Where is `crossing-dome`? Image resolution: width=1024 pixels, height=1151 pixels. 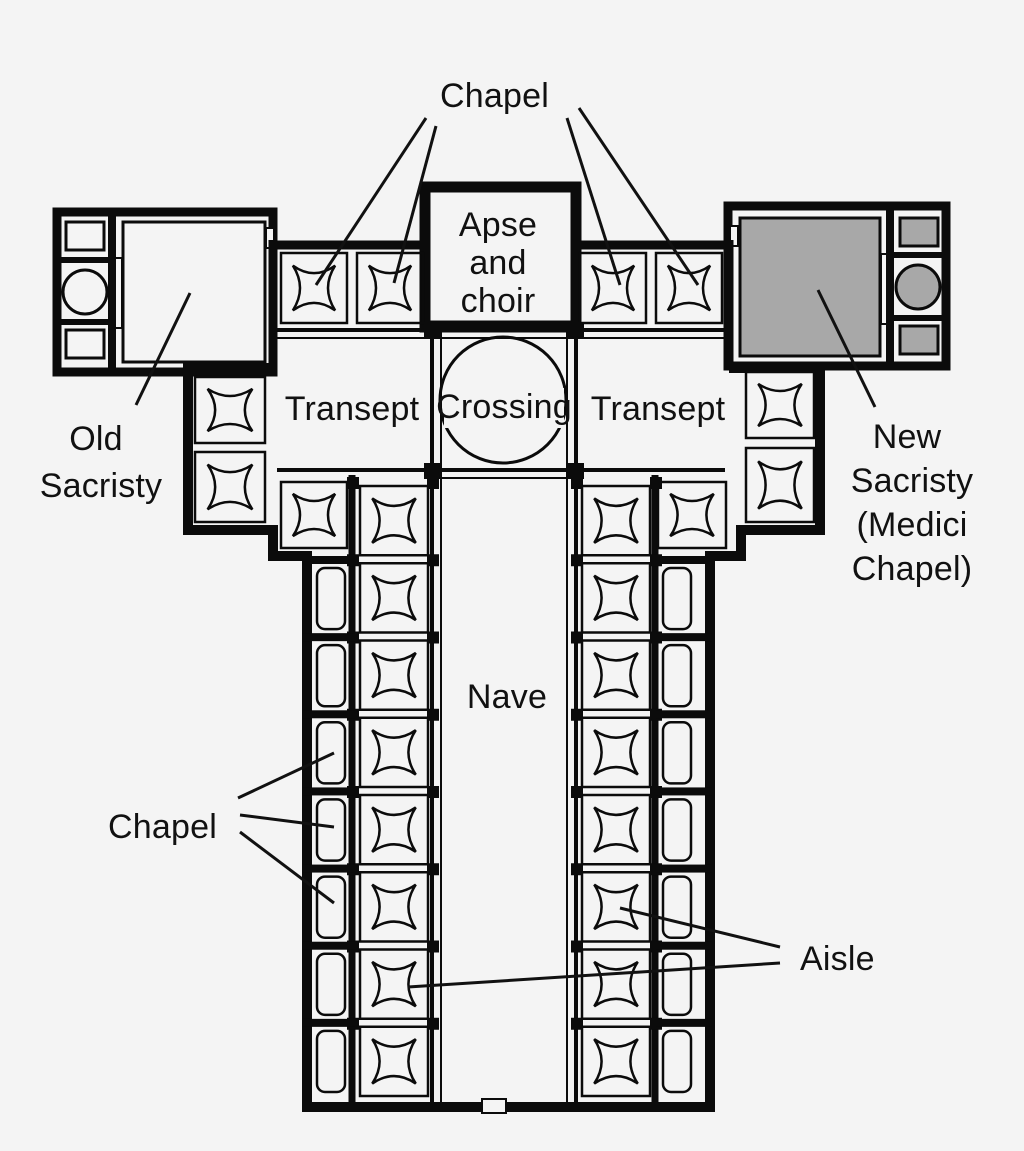 crossing-dome is located at coordinates (503, 400).